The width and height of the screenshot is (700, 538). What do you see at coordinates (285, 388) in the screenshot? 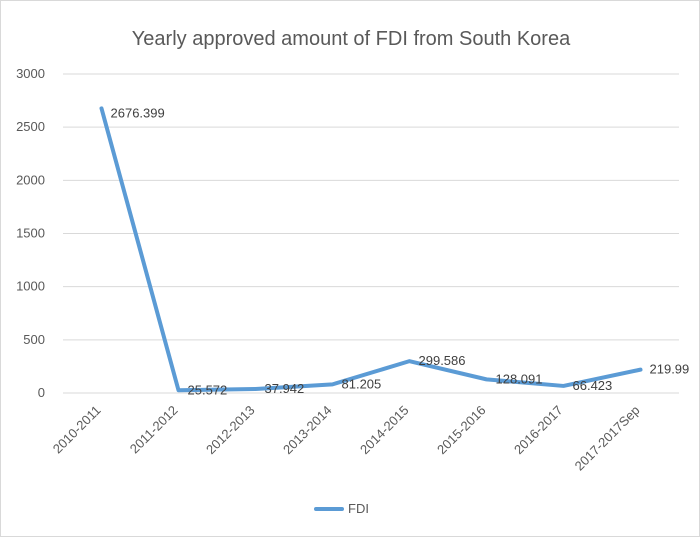
I see `data-label: 37.942` at bounding box center [285, 388].